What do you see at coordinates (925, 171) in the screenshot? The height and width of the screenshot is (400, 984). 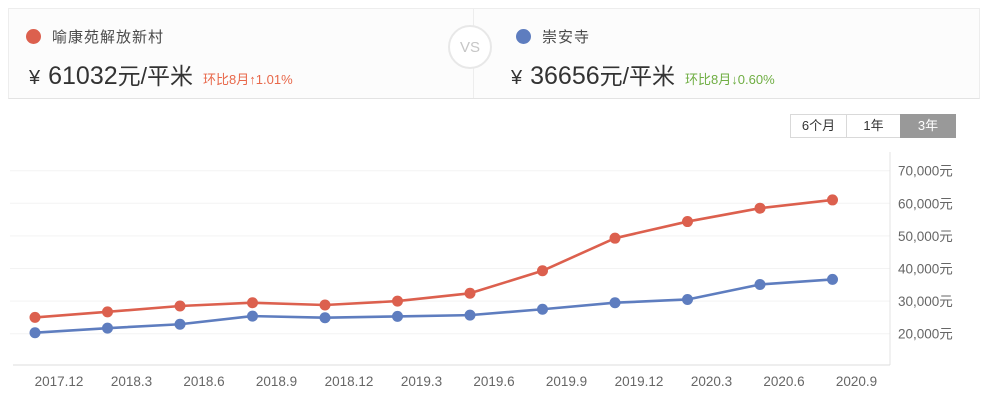 I see `svg-text: 70,000元` at bounding box center [925, 171].